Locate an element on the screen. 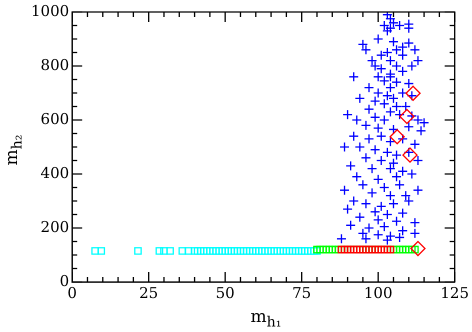  y-tick-label: 200 is located at coordinates (55, 227).